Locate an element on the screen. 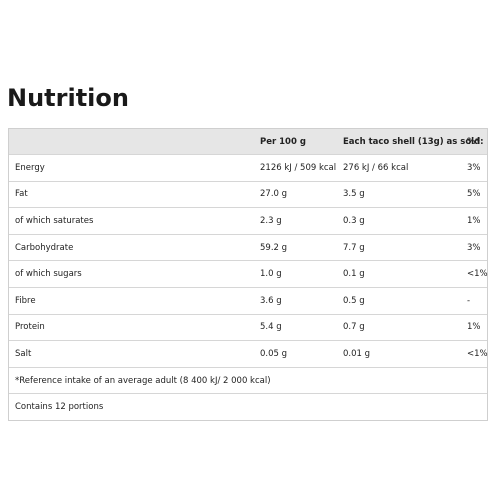  table-cell: 0.05 g is located at coordinates (274, 353).